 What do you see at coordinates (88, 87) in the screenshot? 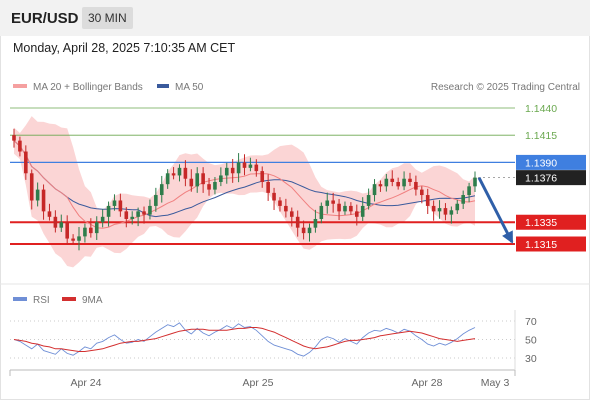
I see `ma20-legend-label: MA 20 + Bollinger Bands` at bounding box center [88, 87].